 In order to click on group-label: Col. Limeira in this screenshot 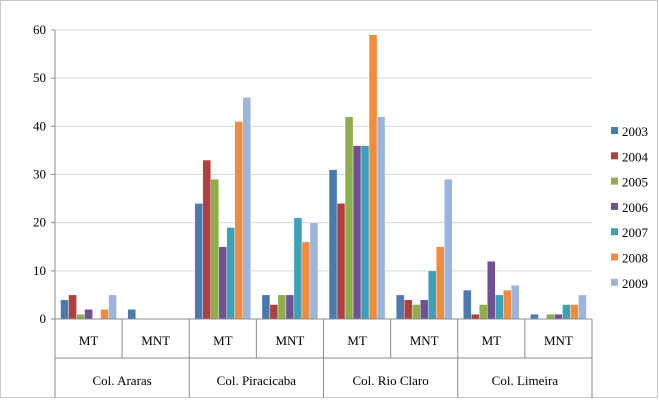, I will do `click(525, 380)`.